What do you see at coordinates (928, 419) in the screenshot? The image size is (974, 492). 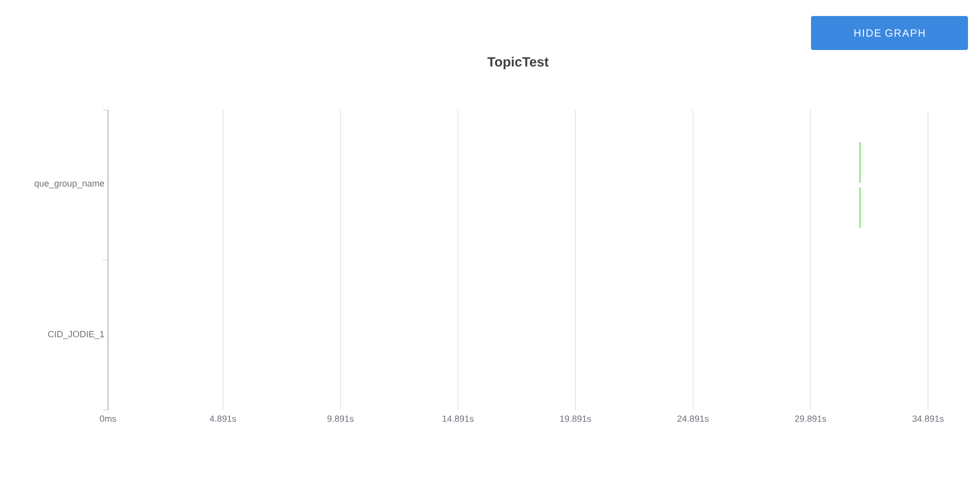 I see `x-tick-label: 34.891s` at bounding box center [928, 419].